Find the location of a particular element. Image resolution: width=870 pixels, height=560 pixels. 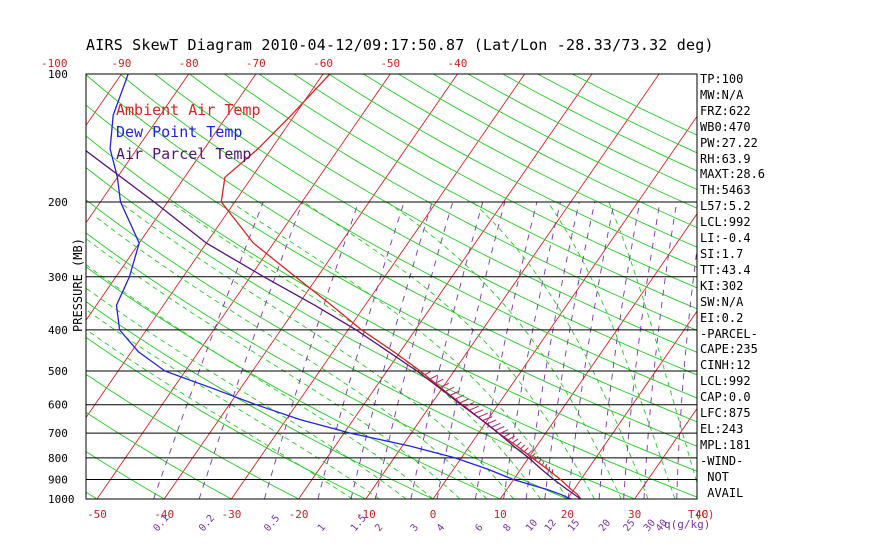

bottom-temp-tick-label: 0 is located at coordinates (433, 514).